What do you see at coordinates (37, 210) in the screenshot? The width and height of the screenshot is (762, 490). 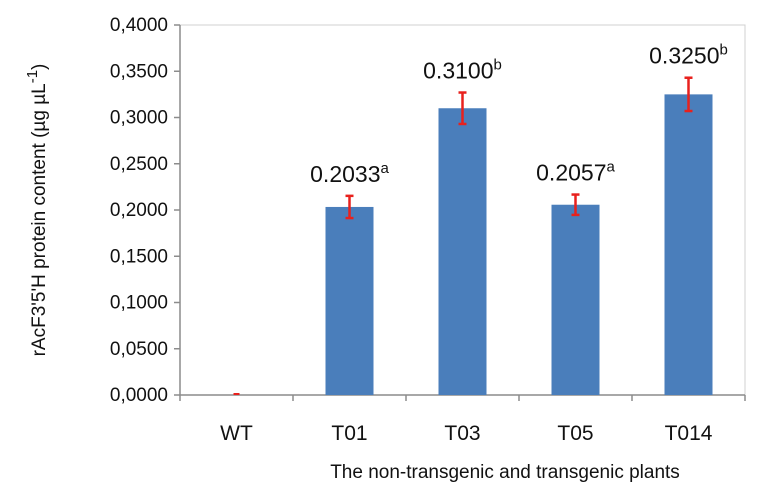 I see `y-axis-title: rAcF3'5'H protein content (µg µL-1)` at bounding box center [37, 210].